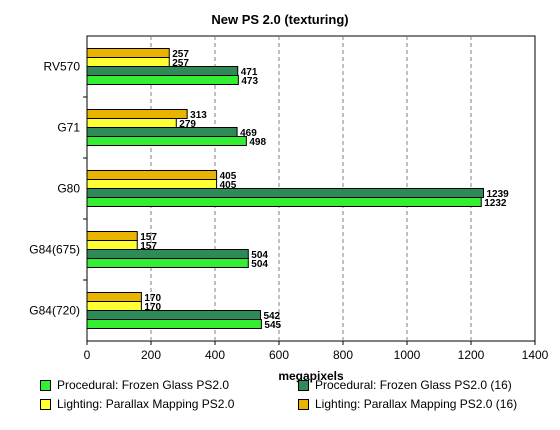  I want to click on legend-label: Procedural: Frozen Glass PS2.0, so click(143, 385).